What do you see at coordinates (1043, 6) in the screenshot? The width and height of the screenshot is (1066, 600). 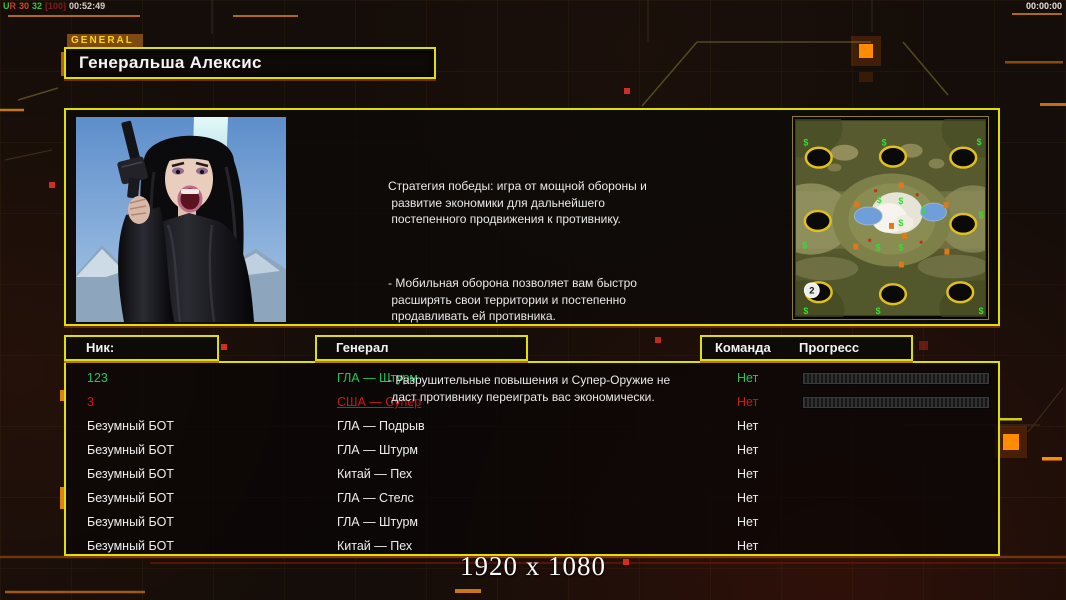 I see `match-clock: 00:00:00` at bounding box center [1043, 6].